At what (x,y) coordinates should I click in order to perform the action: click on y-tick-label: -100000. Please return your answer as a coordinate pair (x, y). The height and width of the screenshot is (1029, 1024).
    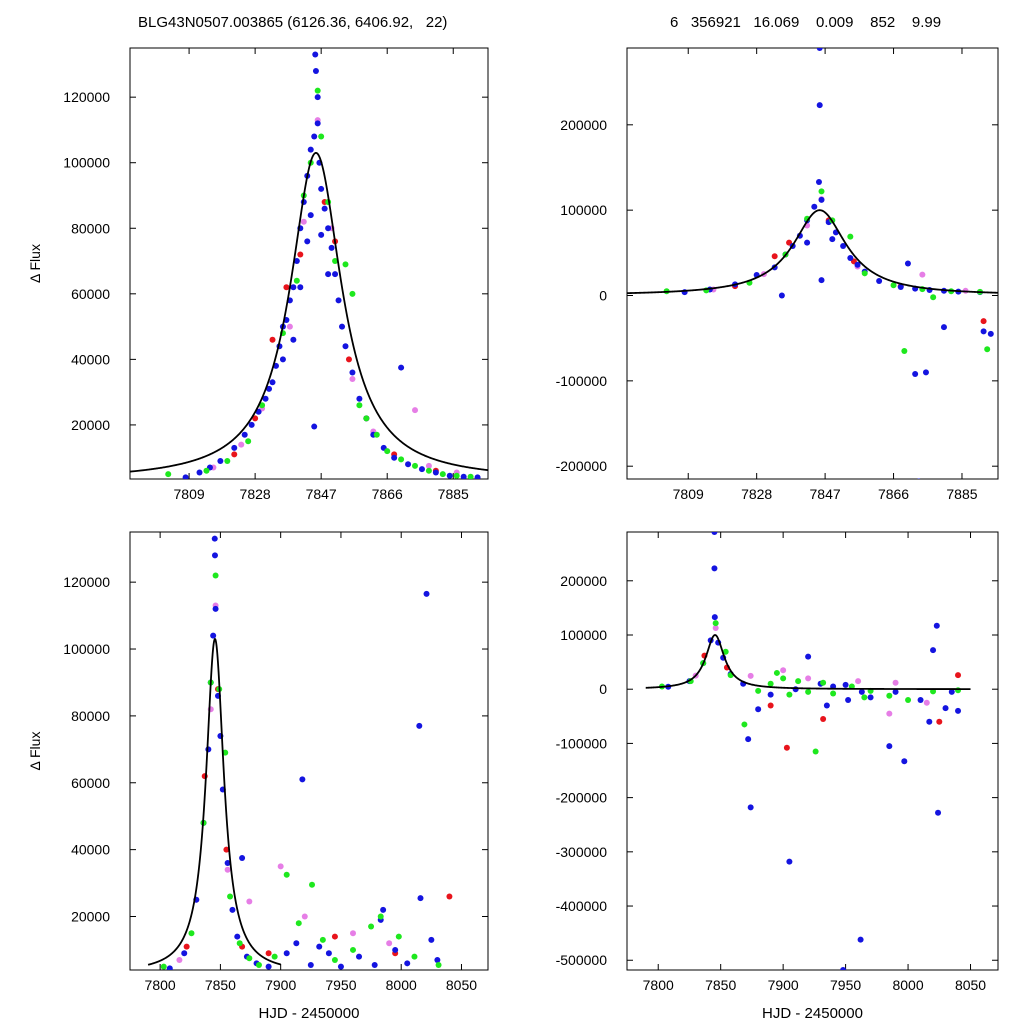
    Looking at the image, I should click on (582, 381).